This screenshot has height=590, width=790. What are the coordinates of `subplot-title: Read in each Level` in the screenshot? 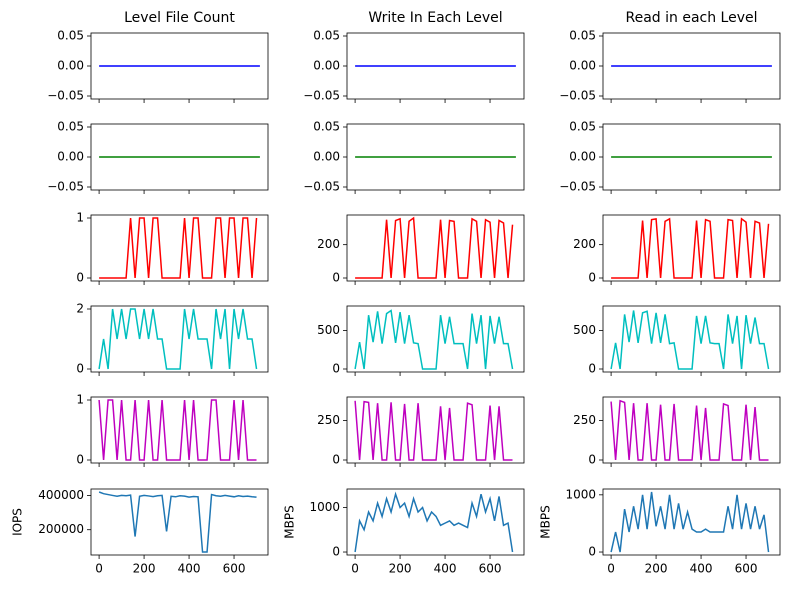 It's located at (691, 18).